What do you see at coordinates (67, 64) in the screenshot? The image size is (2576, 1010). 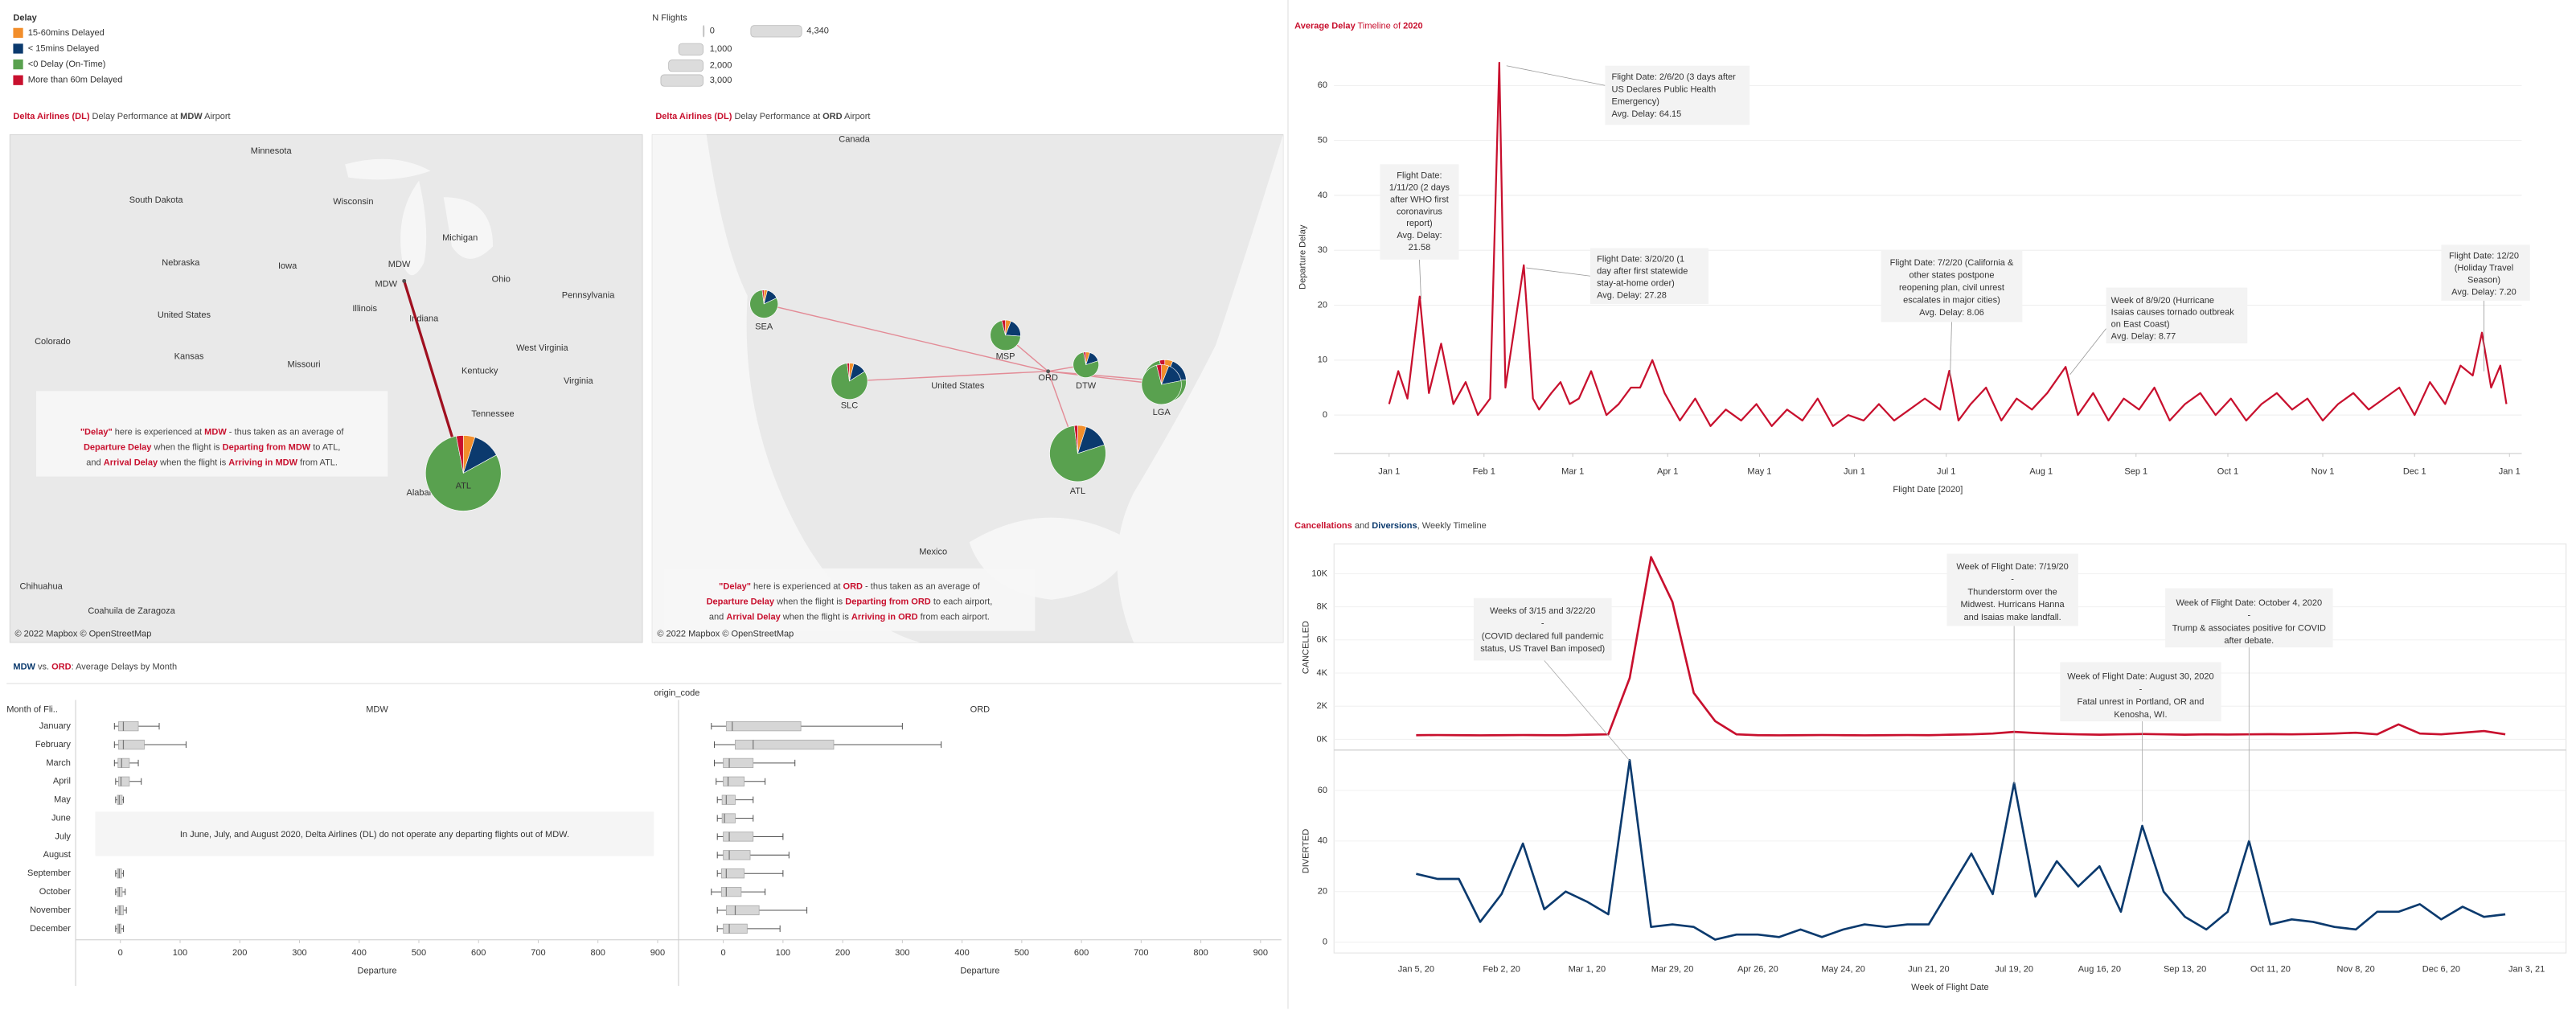 I see `legend-label: <0 Delay (On-Time)` at bounding box center [67, 64].